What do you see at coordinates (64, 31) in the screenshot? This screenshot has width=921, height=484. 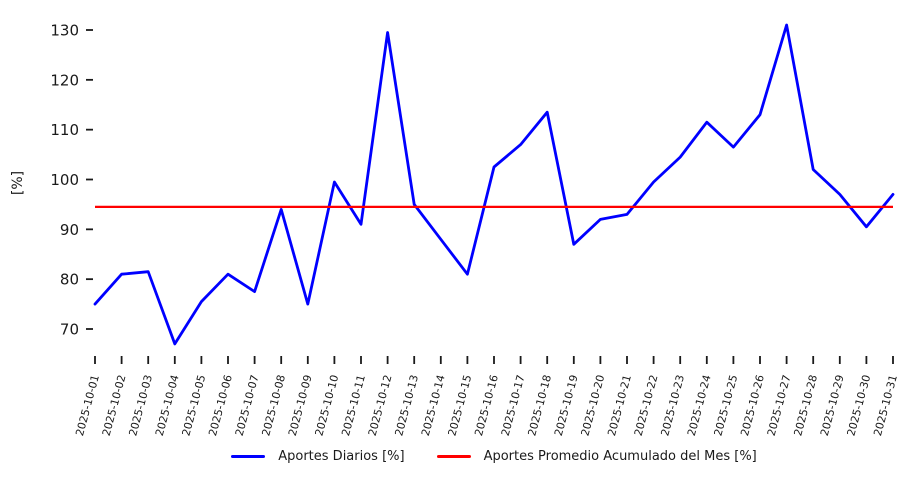 I see `y-tick-label: 130` at bounding box center [64, 31].